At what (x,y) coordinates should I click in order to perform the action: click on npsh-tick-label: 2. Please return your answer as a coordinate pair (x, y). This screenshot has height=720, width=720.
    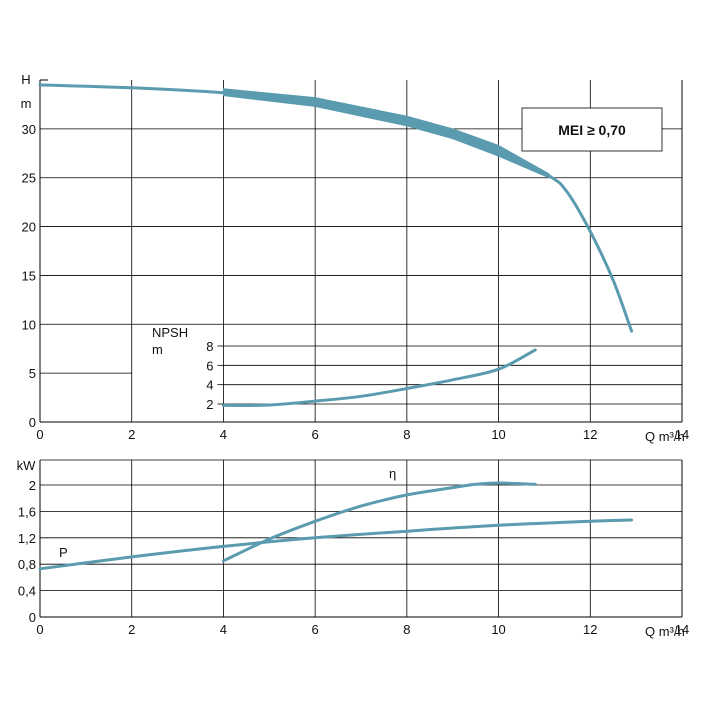
    Looking at the image, I should click on (209, 404).